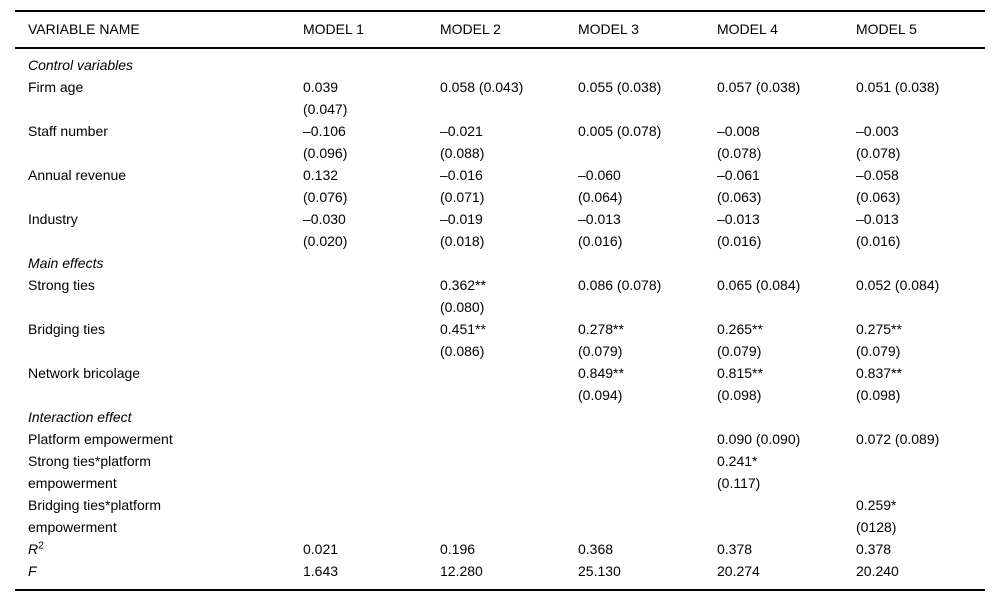 The image size is (1000, 604). I want to click on model-value-cell: 0.086 (0.078), so click(620, 285).